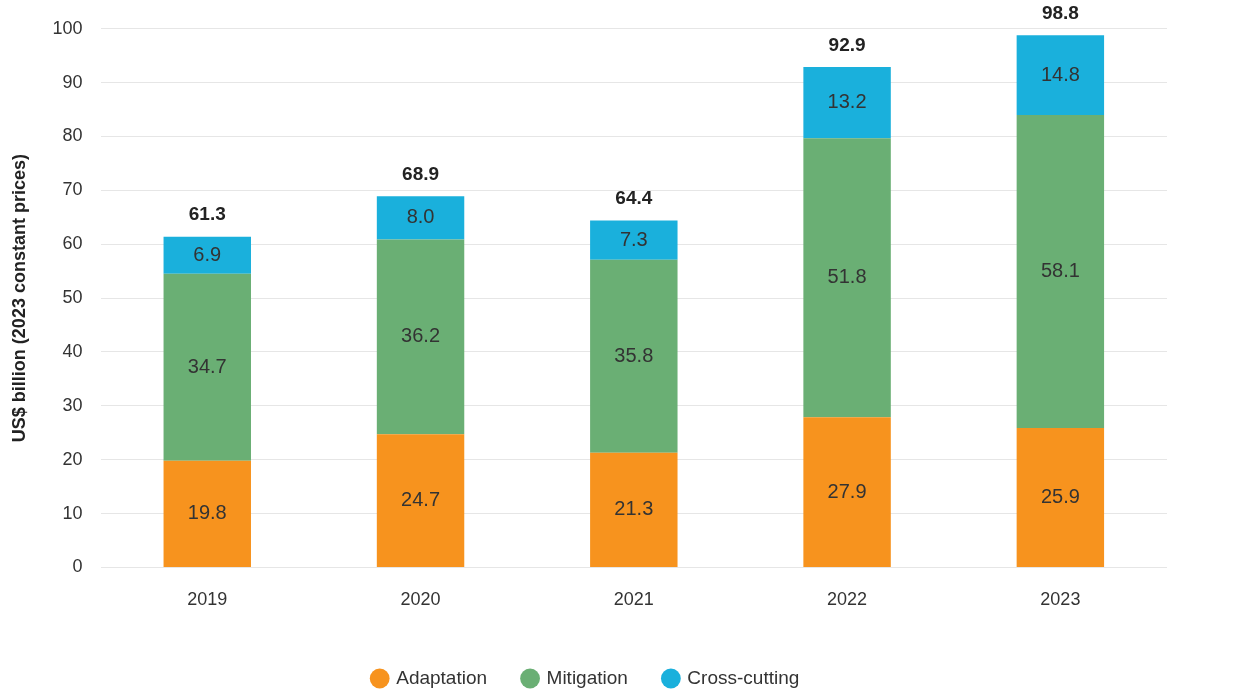 Image resolution: width=1237 pixels, height=698 pixels. Describe the element at coordinates (587, 677) in the screenshot. I see `legend-label: Mitigation` at that location.